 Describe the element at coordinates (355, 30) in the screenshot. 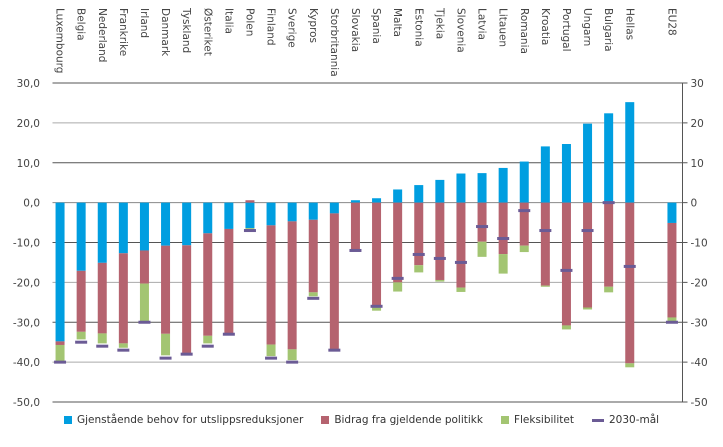

I see `category-label: Slovakia` at that location.